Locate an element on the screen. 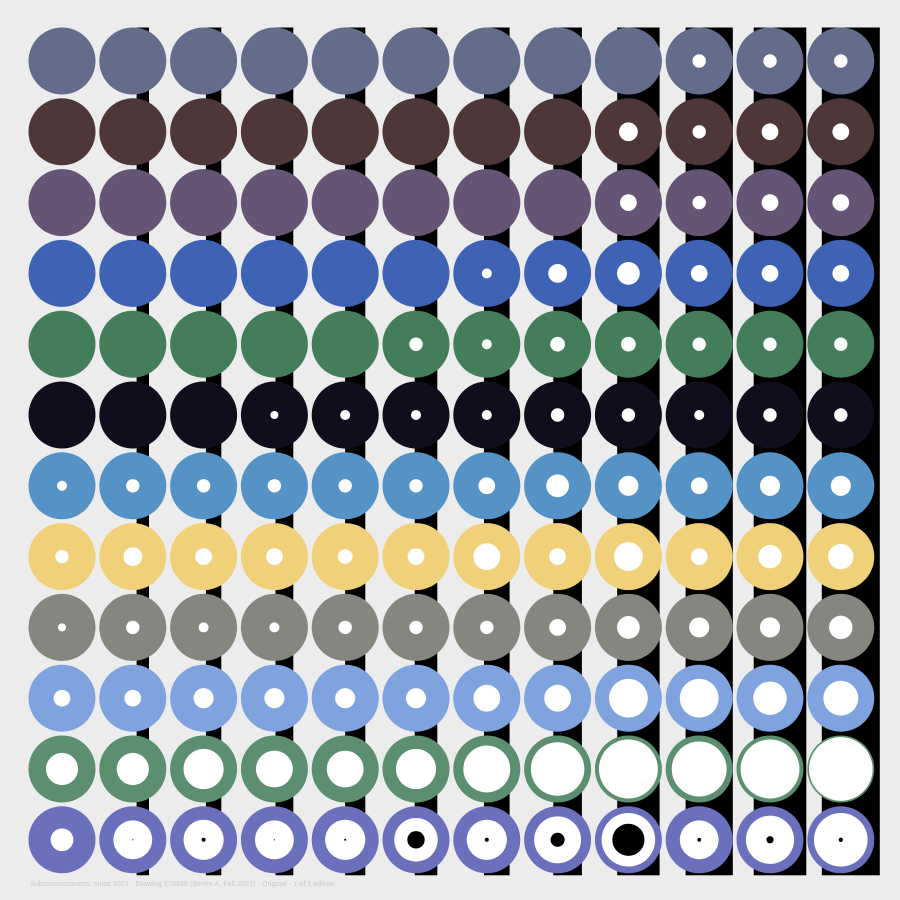 The width and height of the screenshot is (900, 900). disc-hole-r2-c9 is located at coordinates (699, 202).